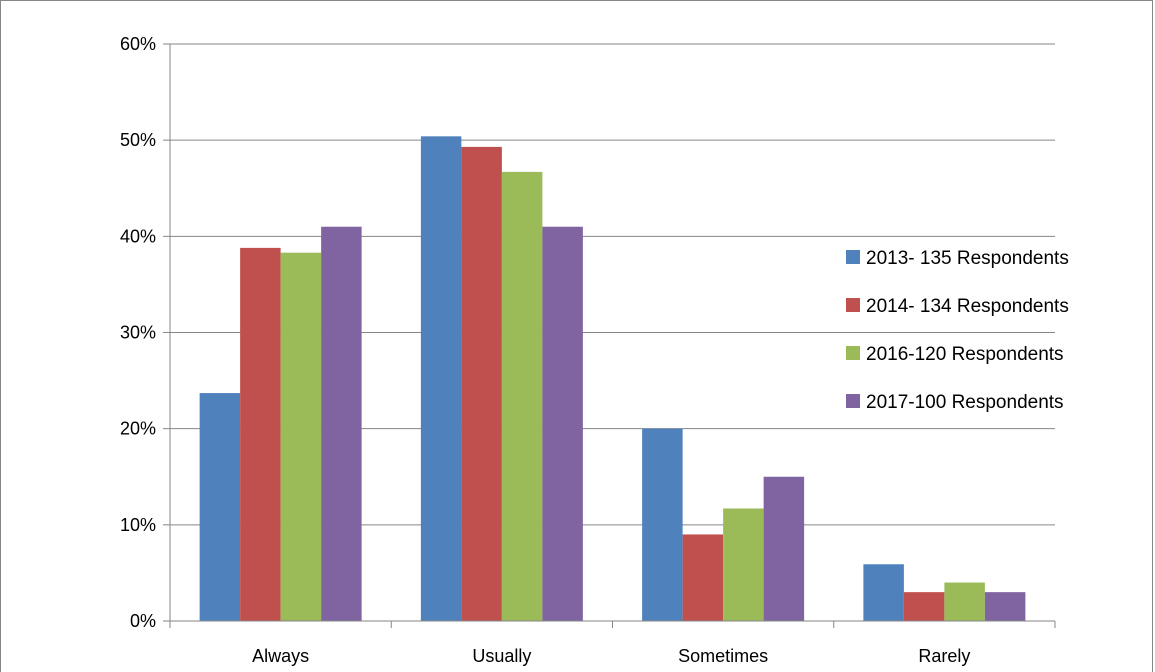 This screenshot has height=672, width=1155. I want to click on legend-label: 2014- 134 Respondents, so click(967, 306).